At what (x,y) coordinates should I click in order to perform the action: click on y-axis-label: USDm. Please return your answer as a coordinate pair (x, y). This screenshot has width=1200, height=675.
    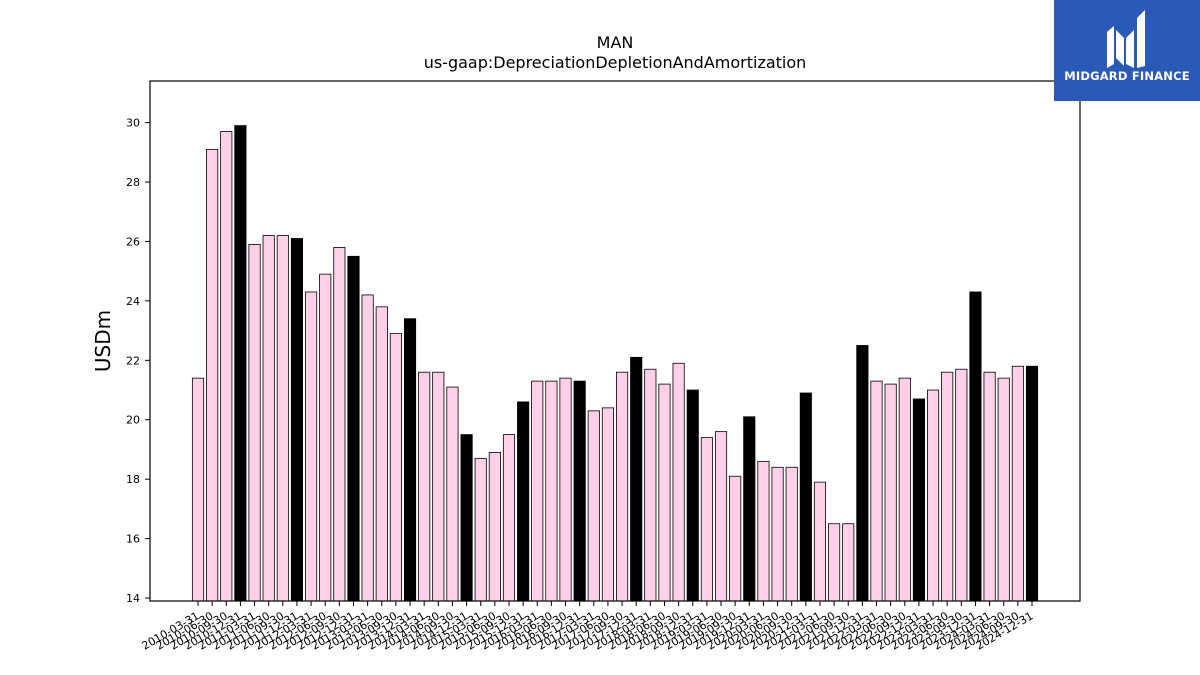
    Looking at the image, I should click on (103, 341).